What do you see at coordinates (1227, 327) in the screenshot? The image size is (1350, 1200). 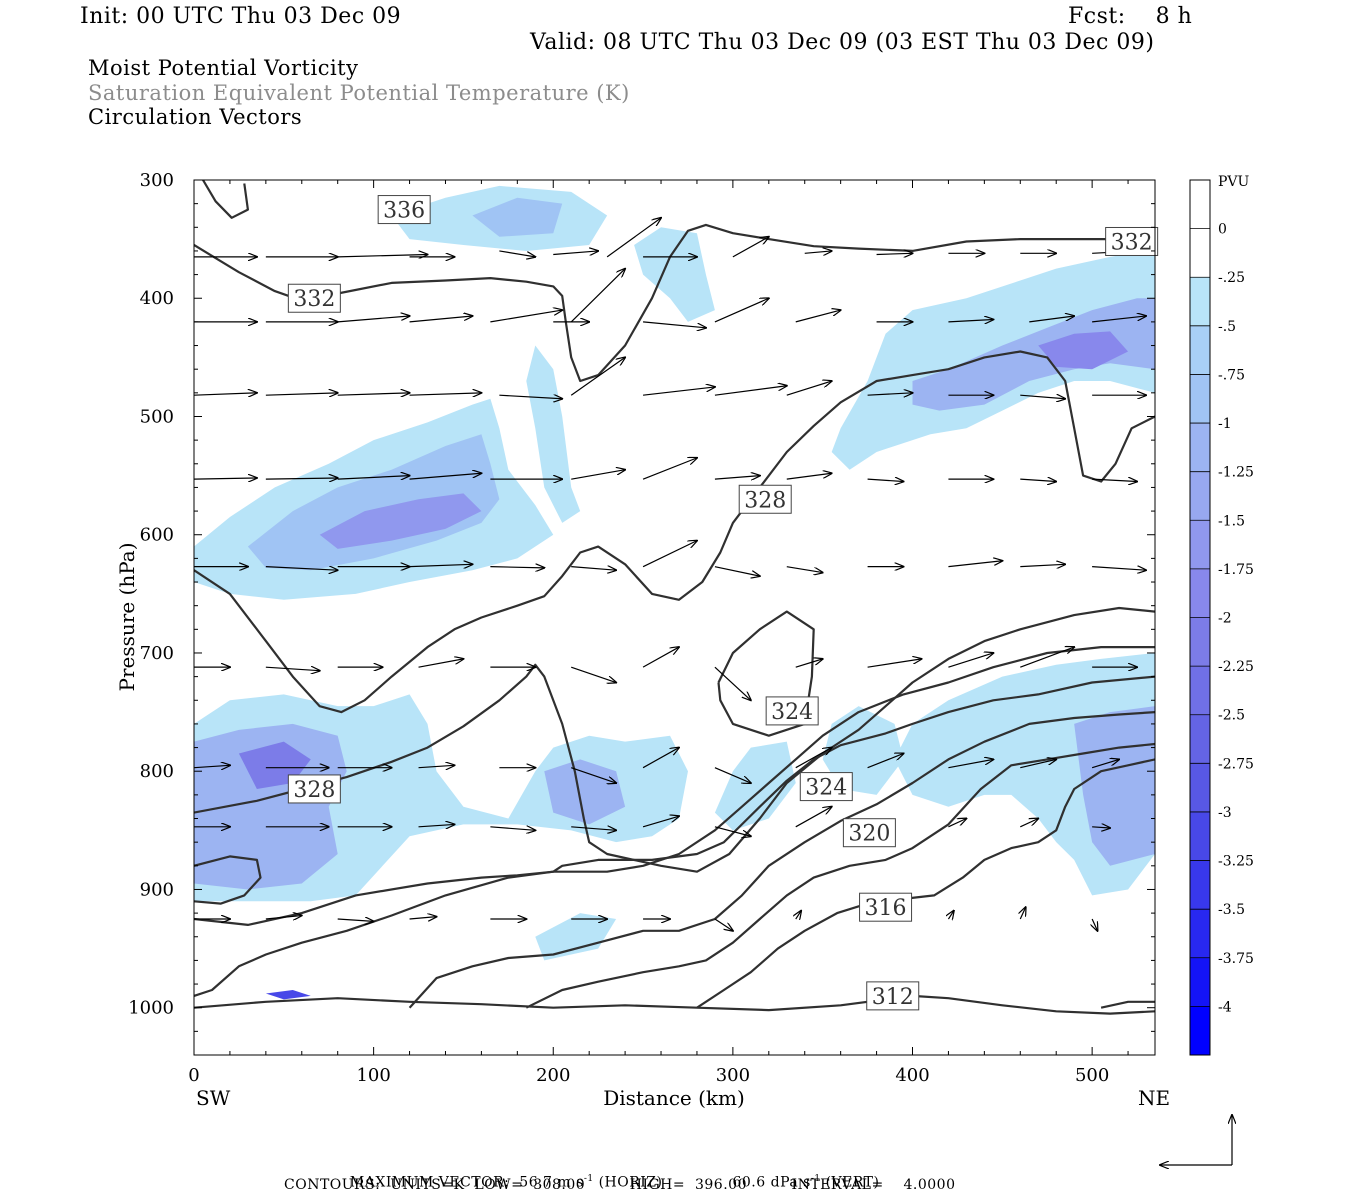 I see `colorbar-level-label: -.5` at bounding box center [1227, 327].